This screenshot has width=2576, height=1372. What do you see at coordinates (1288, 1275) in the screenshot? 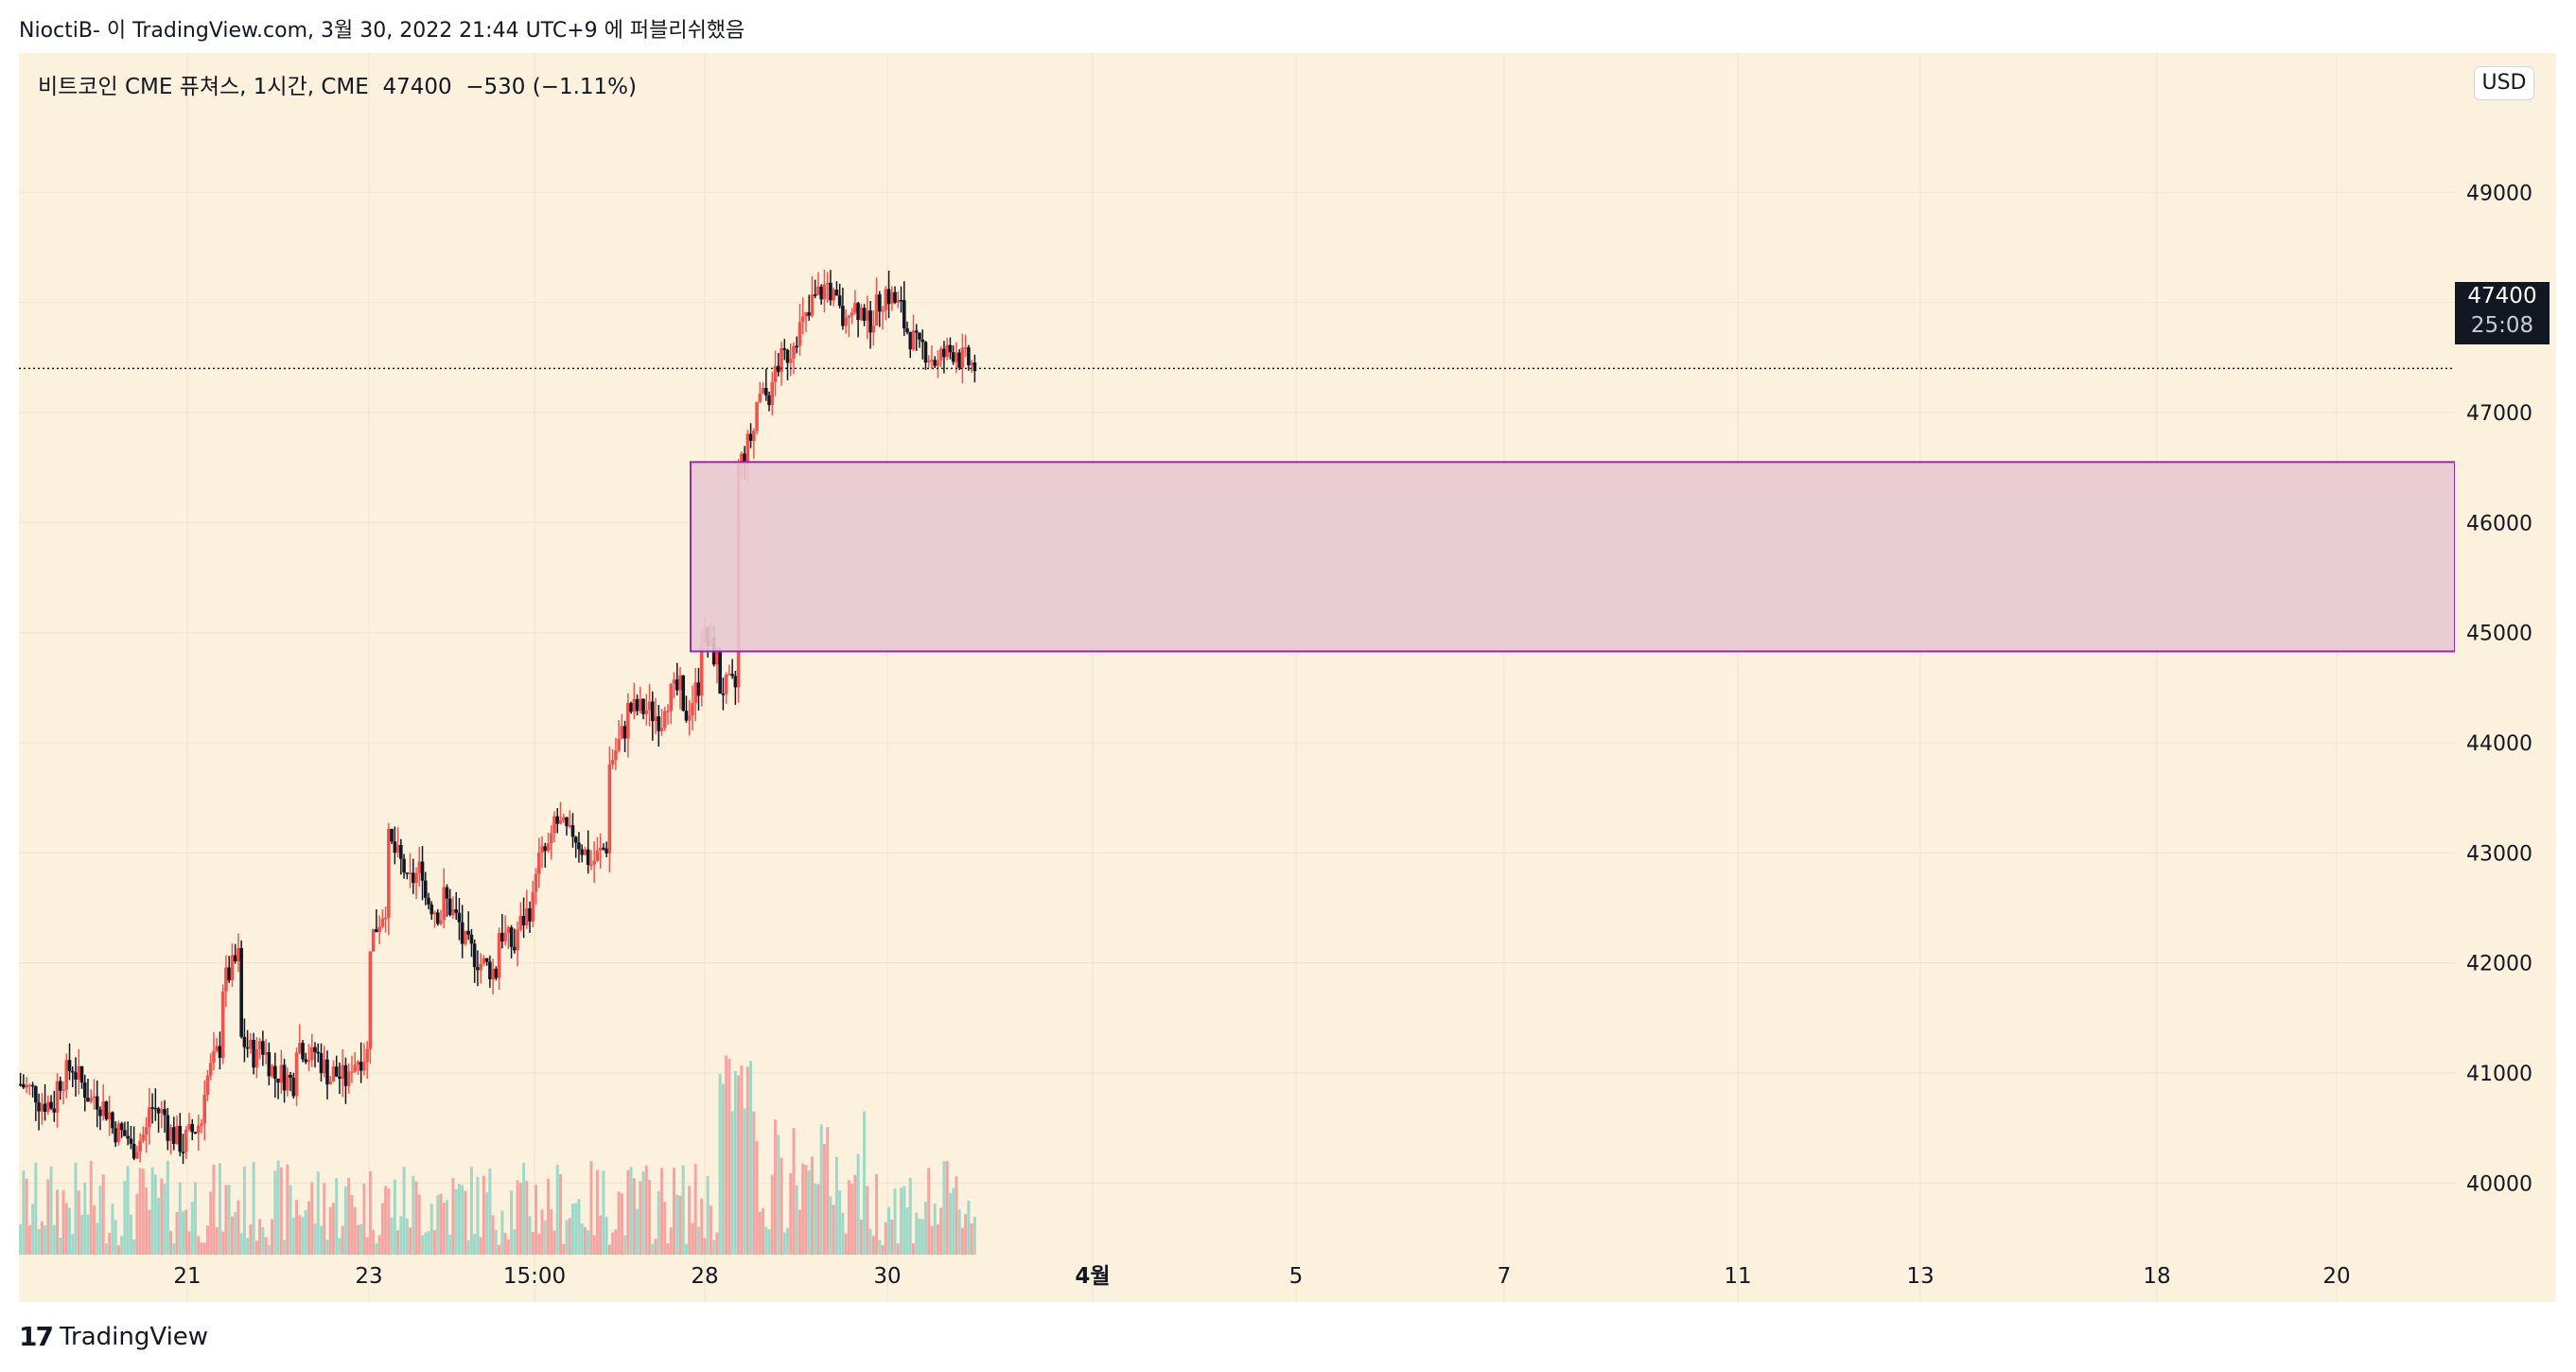
I see `time-axis: 21 23 15:00 28 30 4월 5 7 11 13 18 20` at bounding box center [1288, 1275].